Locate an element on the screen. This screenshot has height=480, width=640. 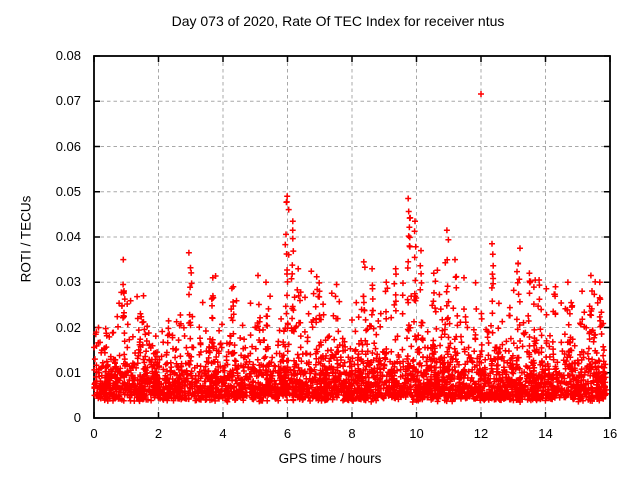
x-tick-label: 16 is located at coordinates (610, 433).